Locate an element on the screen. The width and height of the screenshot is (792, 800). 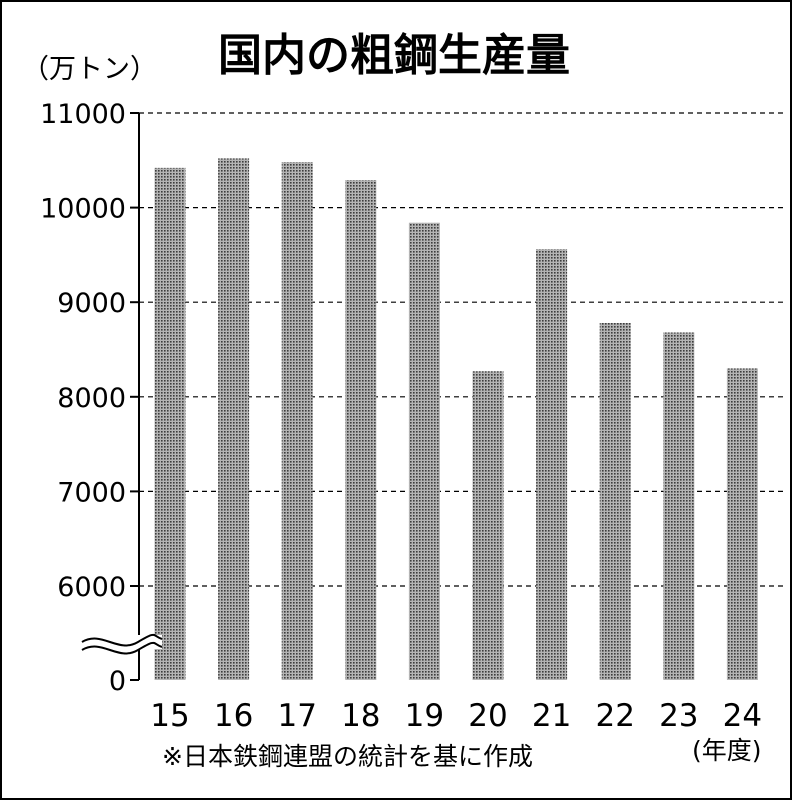
x-tick-label: 19 is located at coordinates (424, 716).